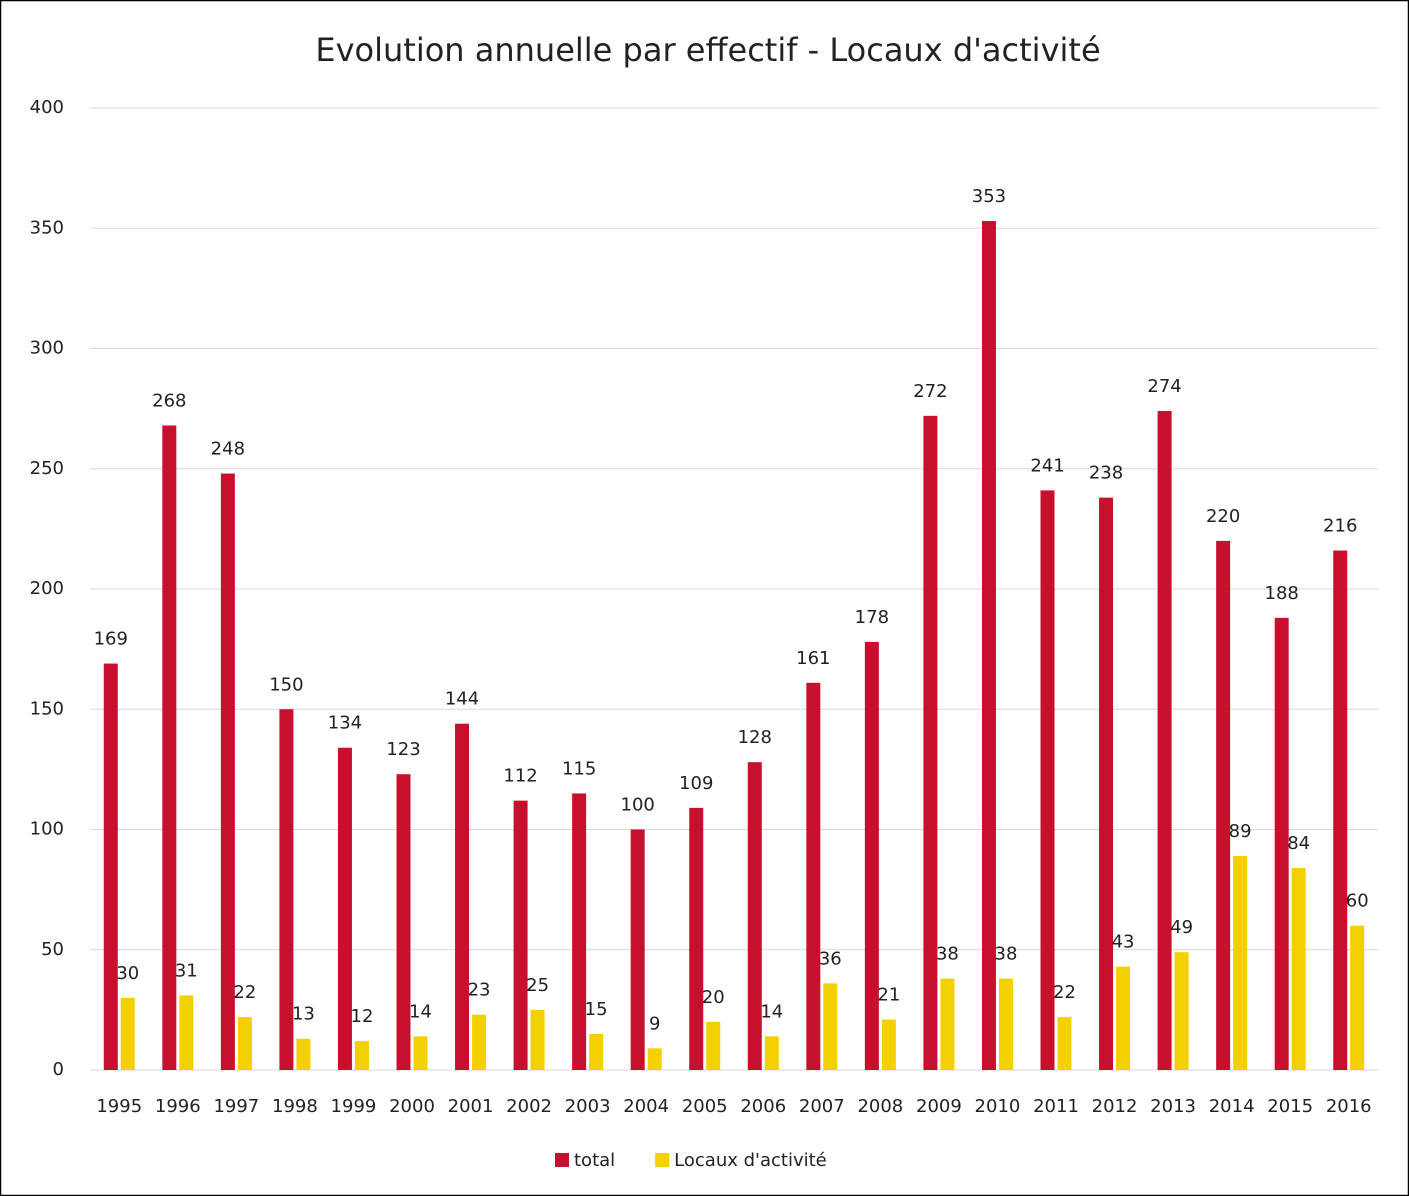  Describe the element at coordinates (127, 973) in the screenshot. I see `data-label: 30` at that location.